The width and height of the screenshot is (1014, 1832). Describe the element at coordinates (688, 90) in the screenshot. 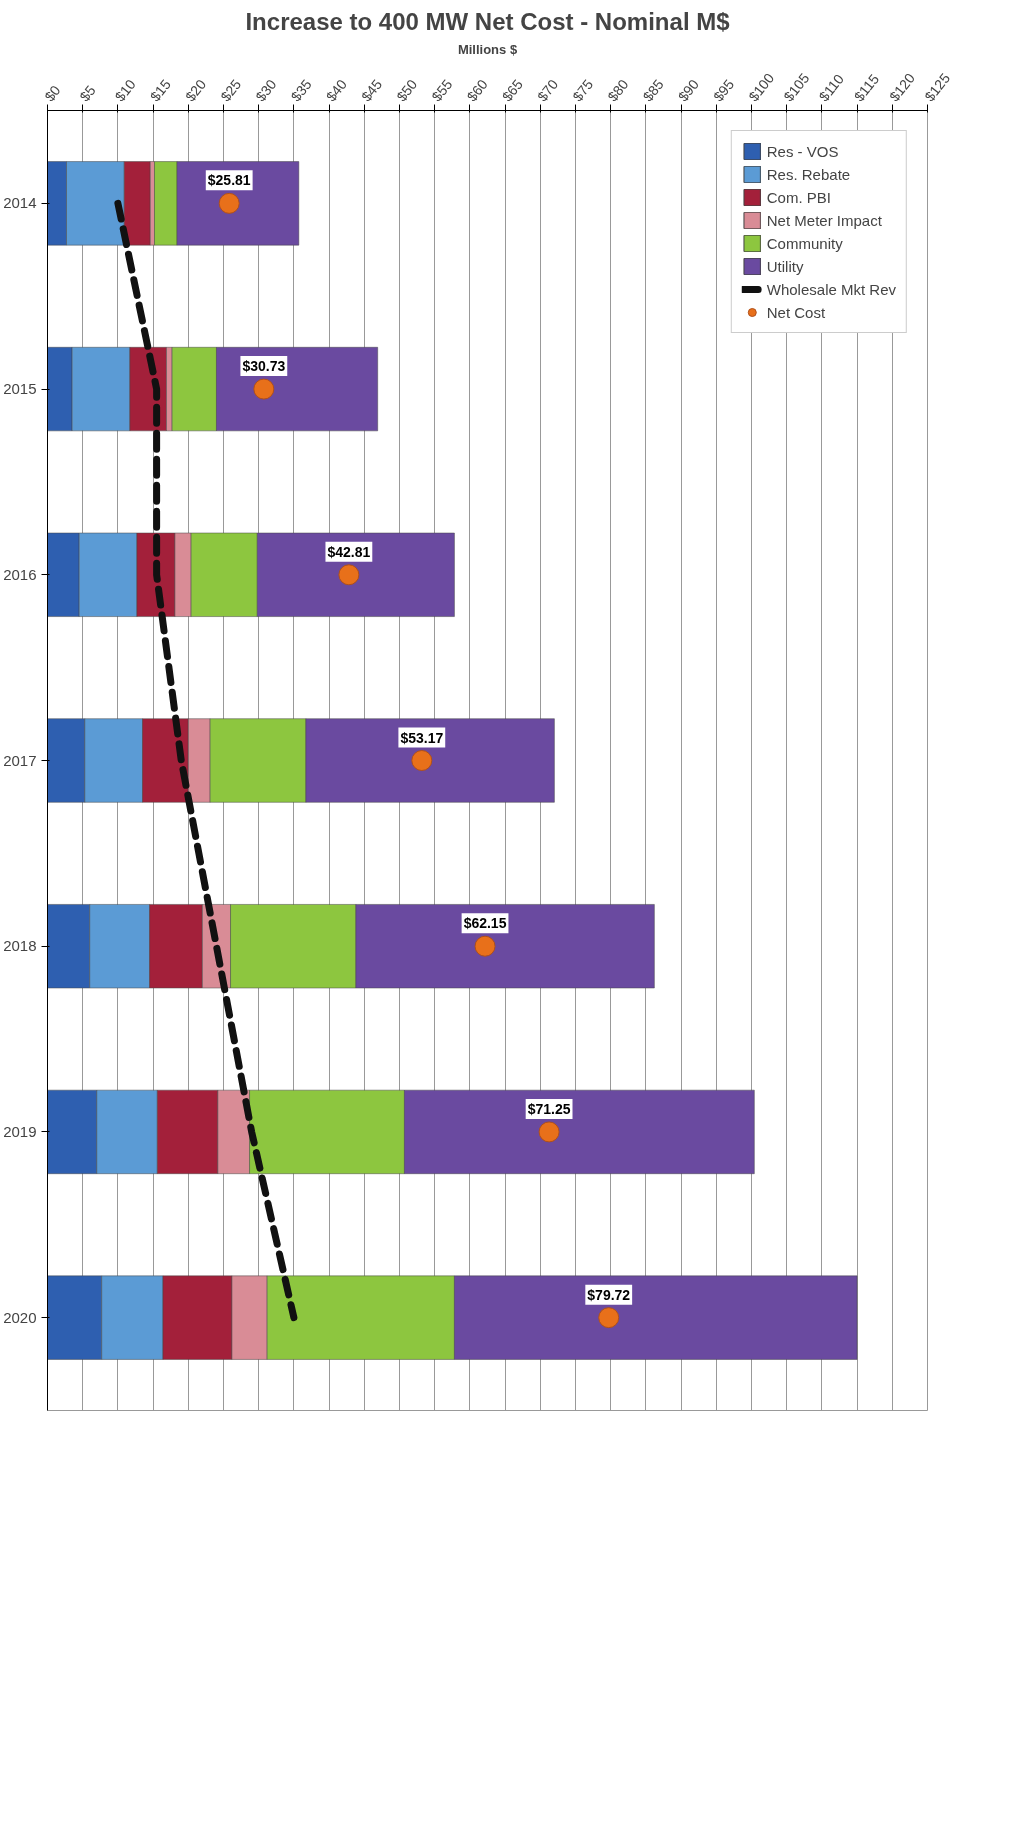

I see `x-tick-label: $90` at that location.